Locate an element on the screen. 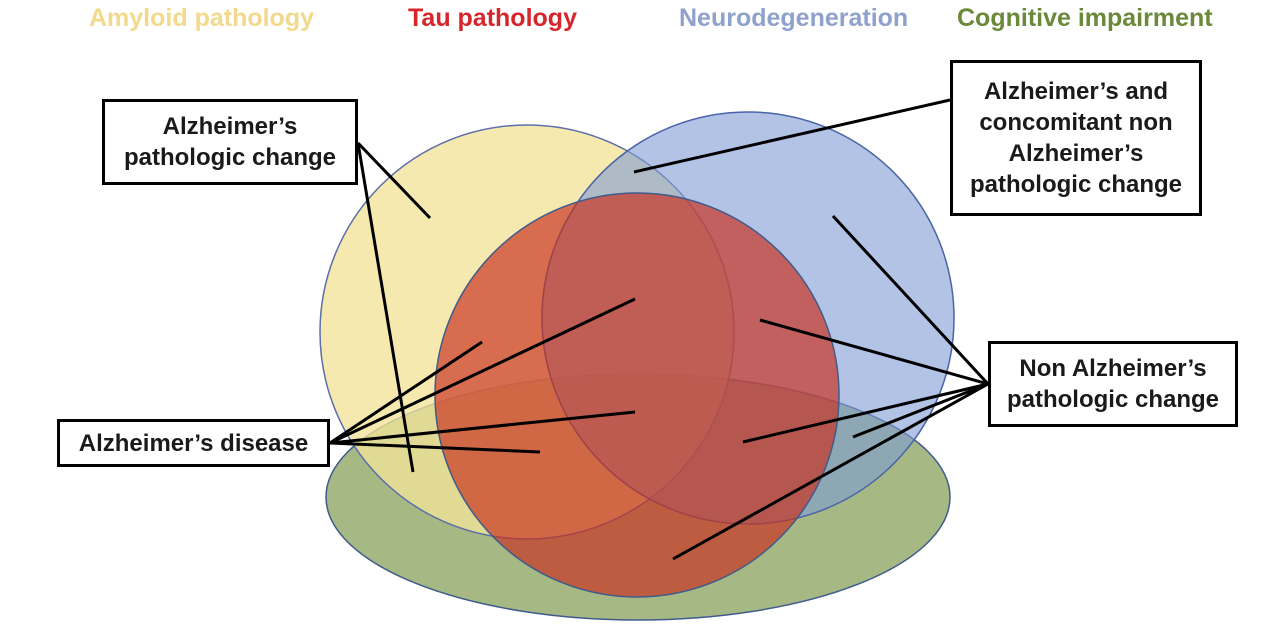 This screenshot has width=1285, height=635. label-nonad-line-1: Non Alzheimer’s is located at coordinates (1113, 368).